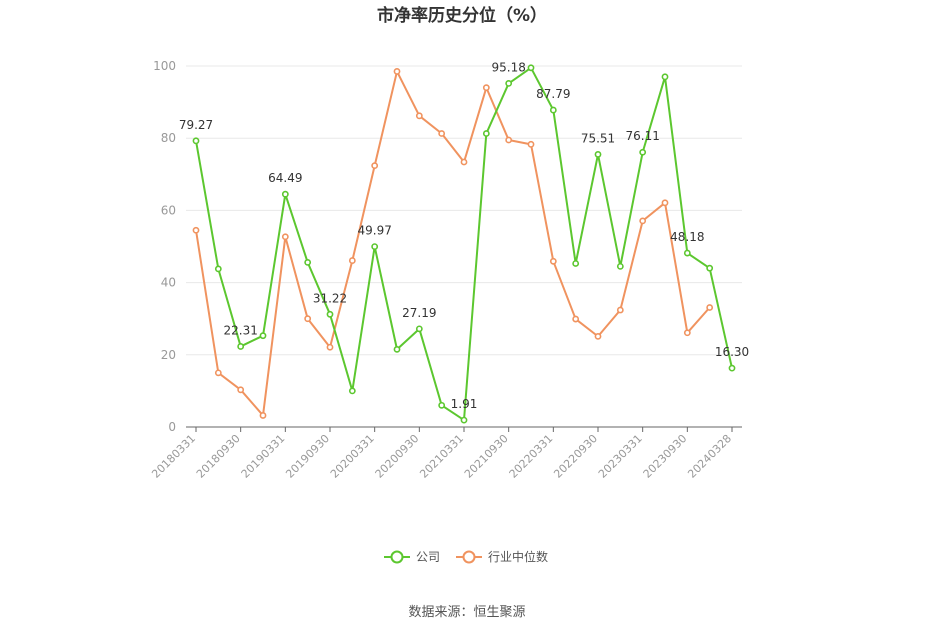 This screenshot has width=935, height=632. I want to click on x-tick-label: 20230331, so click(620, 456).